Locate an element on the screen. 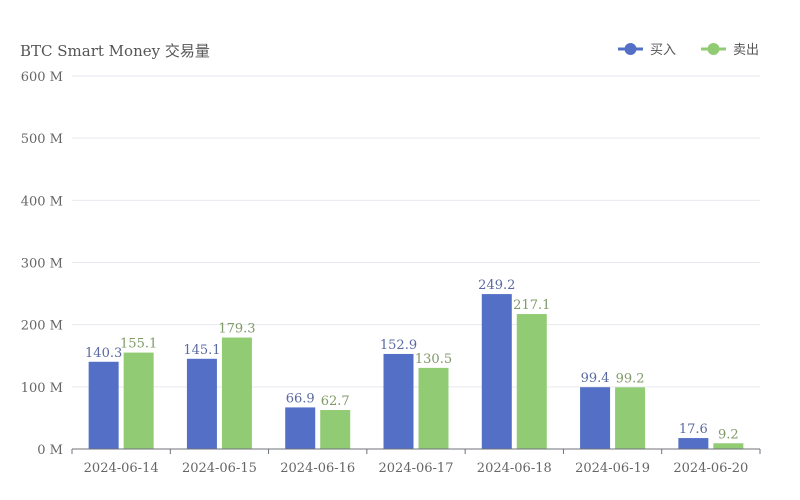  legend-label-buy: 买入 is located at coordinates (663, 50).